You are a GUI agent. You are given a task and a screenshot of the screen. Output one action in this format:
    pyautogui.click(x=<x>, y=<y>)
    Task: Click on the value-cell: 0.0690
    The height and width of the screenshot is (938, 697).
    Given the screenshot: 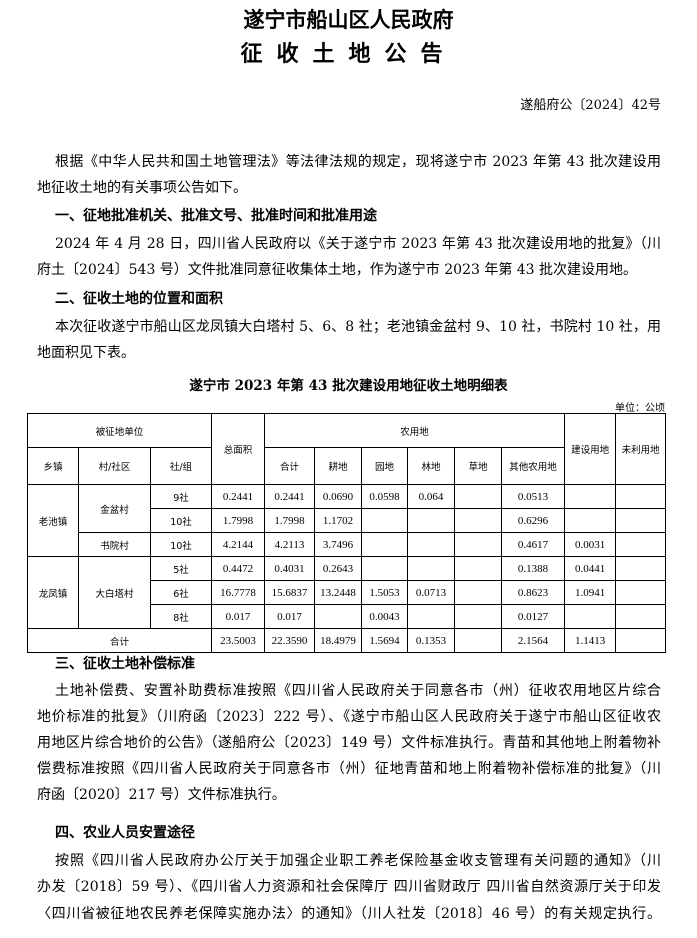 What is the action you would take?
    pyautogui.click(x=338, y=496)
    